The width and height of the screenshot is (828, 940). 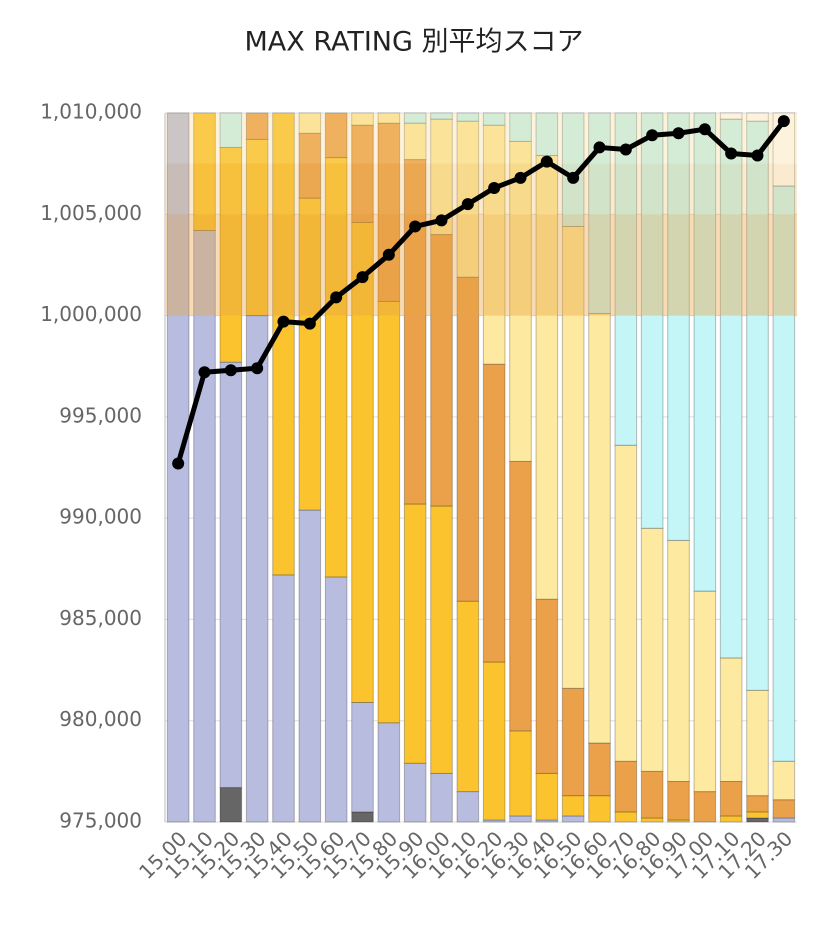 What do you see at coordinates (100, 719) in the screenshot?
I see `y-tick-label: 980,000` at bounding box center [100, 719].